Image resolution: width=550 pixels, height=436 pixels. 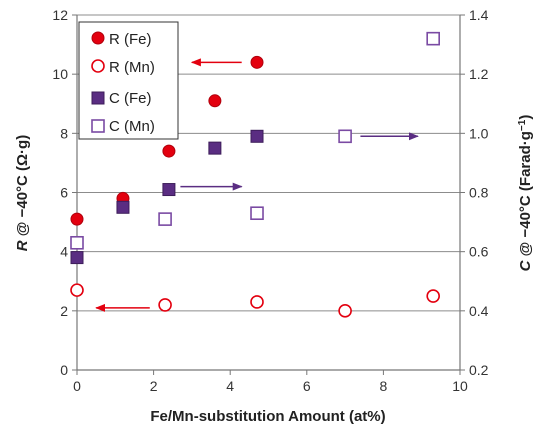 I want to click on y-right-axis-label: @ −40°C (Farad·g, so click(x=525, y=195).